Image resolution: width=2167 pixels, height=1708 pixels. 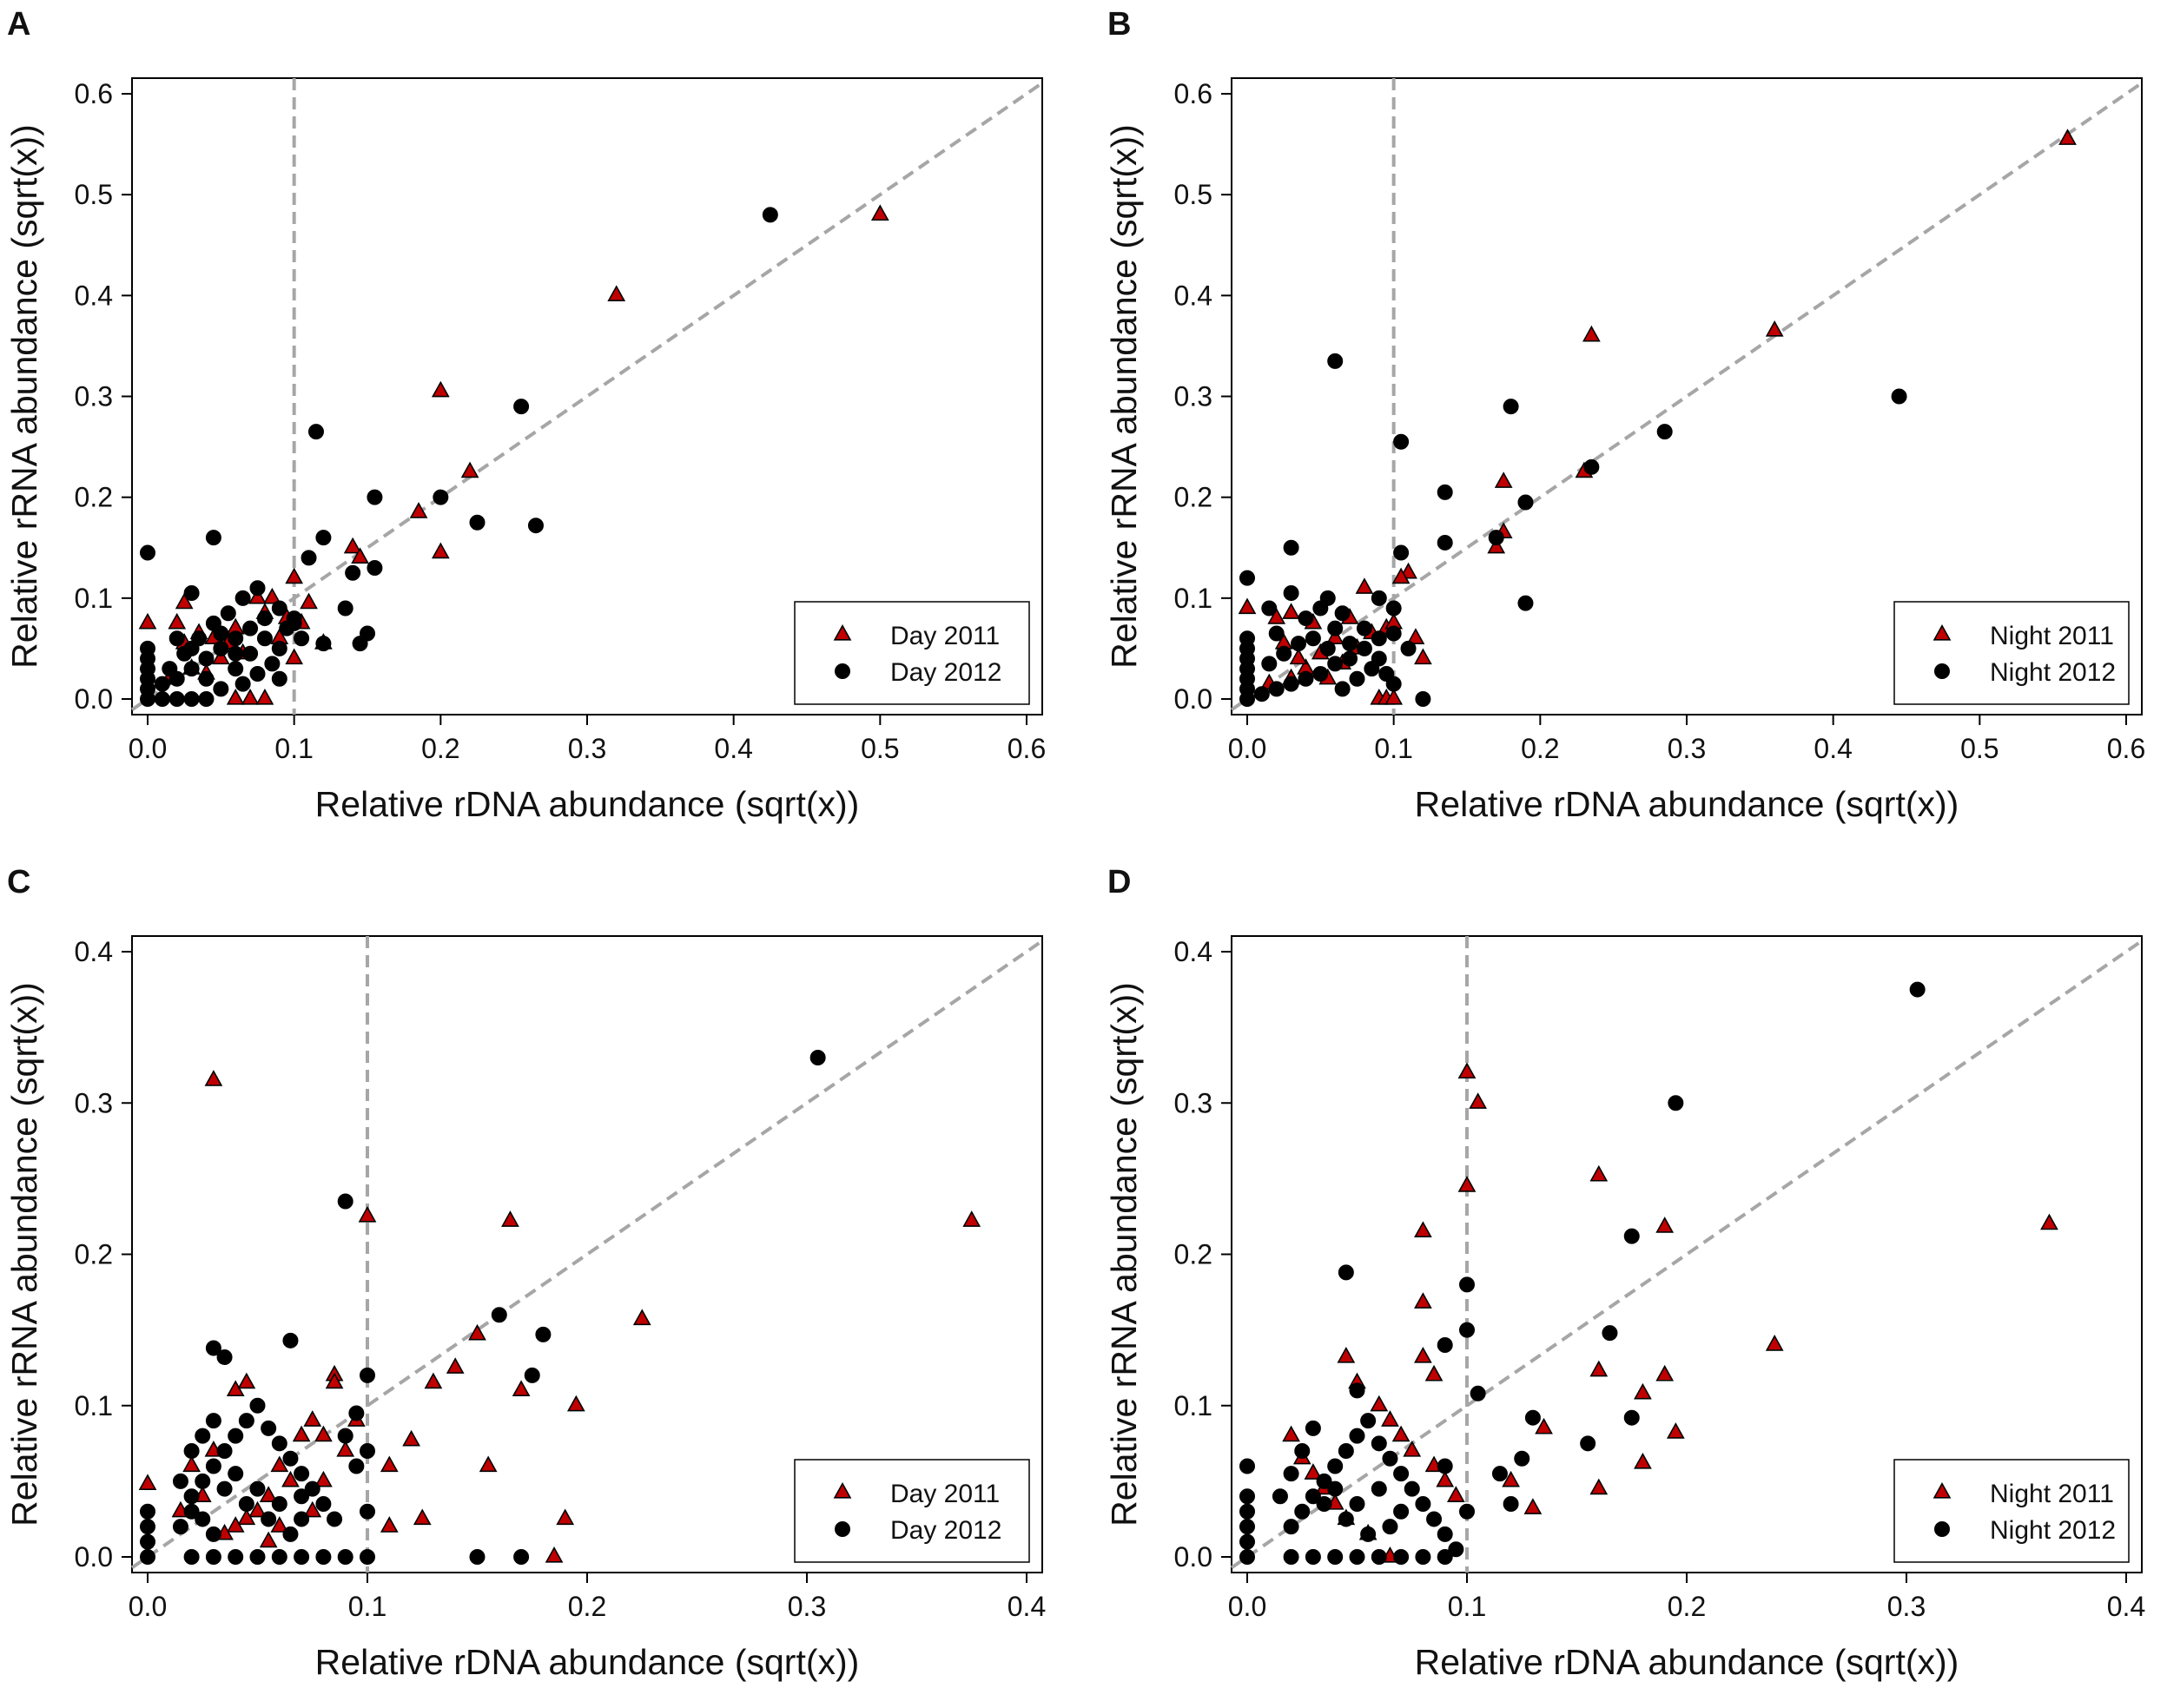 I want to click on legend: Day 2011 Day 2012, so click(x=912, y=1511).